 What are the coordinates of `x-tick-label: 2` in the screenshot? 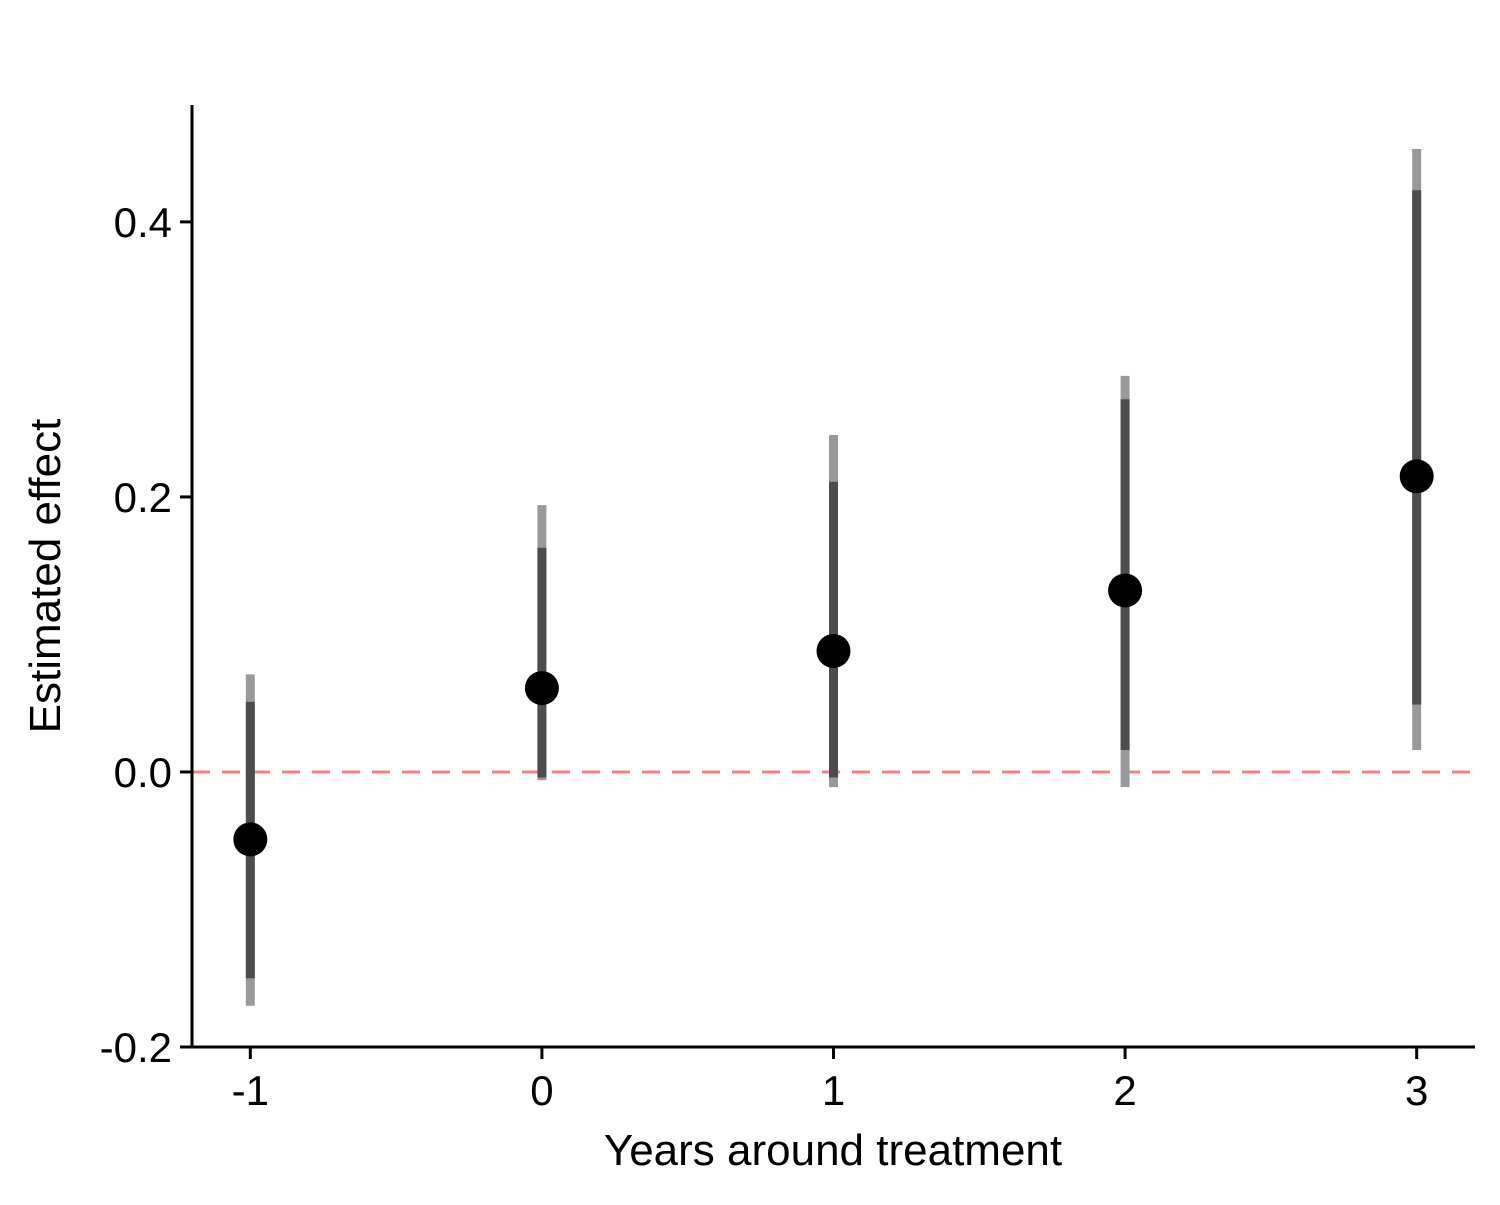 It's located at (1124, 1090).